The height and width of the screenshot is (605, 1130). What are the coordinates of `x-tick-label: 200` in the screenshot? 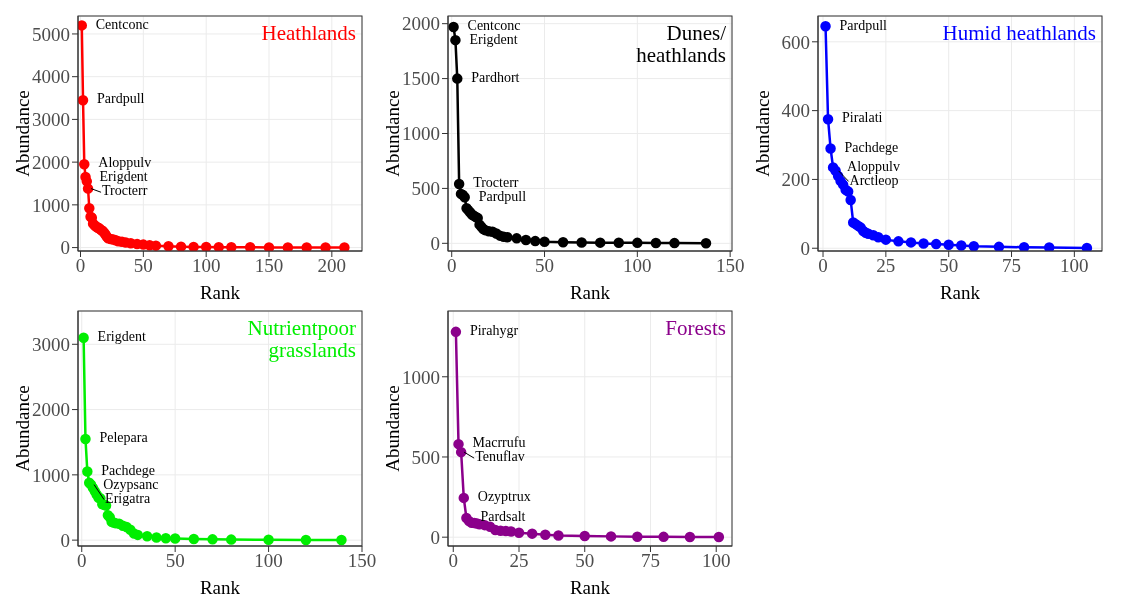 It's located at (332, 266).